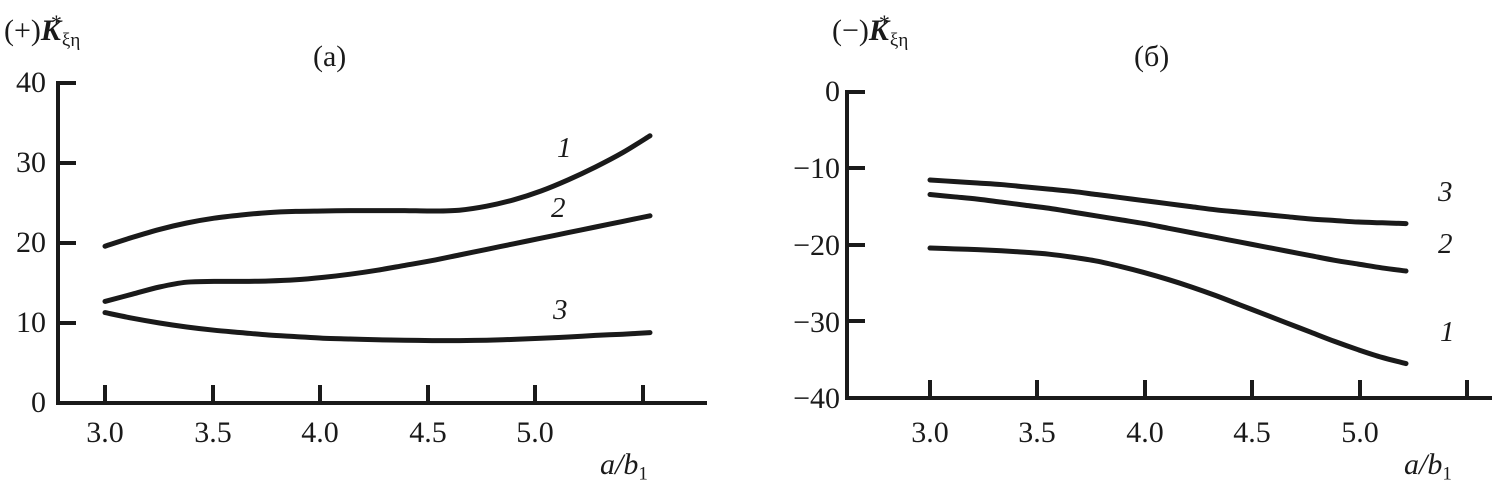  Describe the element at coordinates (850, 30) in the screenshot. I see `panel-b-y-label-prefix: (−)` at that location.